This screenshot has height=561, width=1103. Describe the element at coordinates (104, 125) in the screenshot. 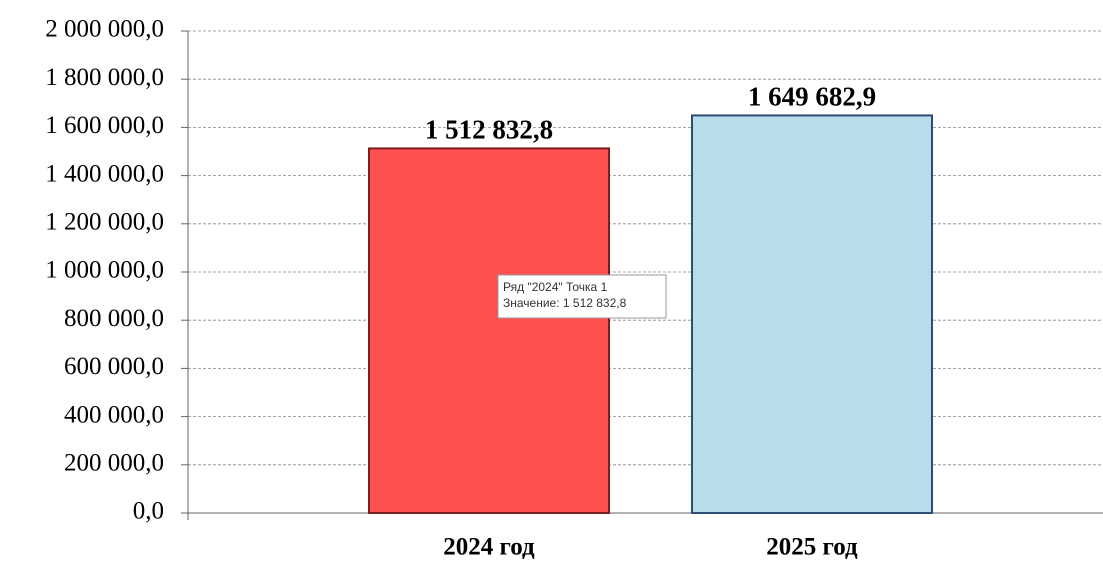

I see `y-tick-label: 1 600 000,0` at that location.